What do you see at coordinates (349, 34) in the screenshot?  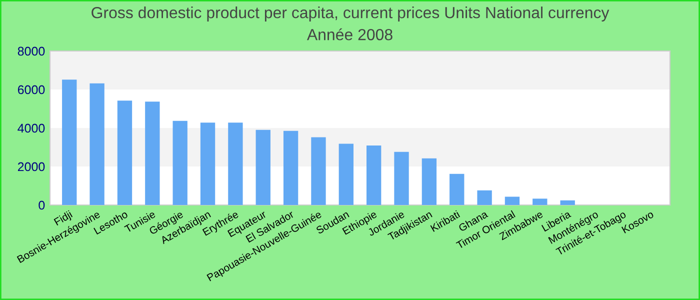 I see `chart-subtitle: Année 2008` at bounding box center [349, 34].